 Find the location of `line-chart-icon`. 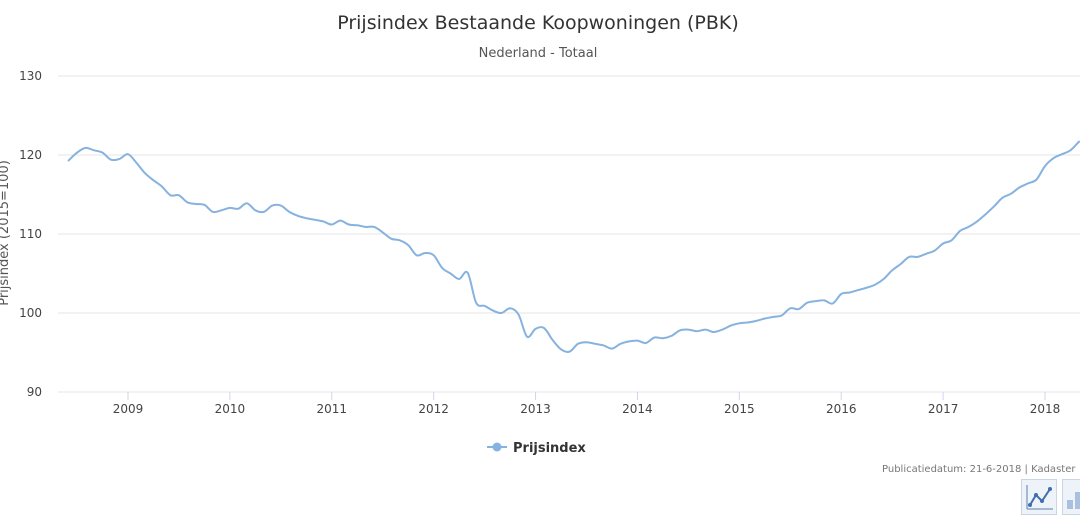

line-chart-icon is located at coordinates (1039, 497).